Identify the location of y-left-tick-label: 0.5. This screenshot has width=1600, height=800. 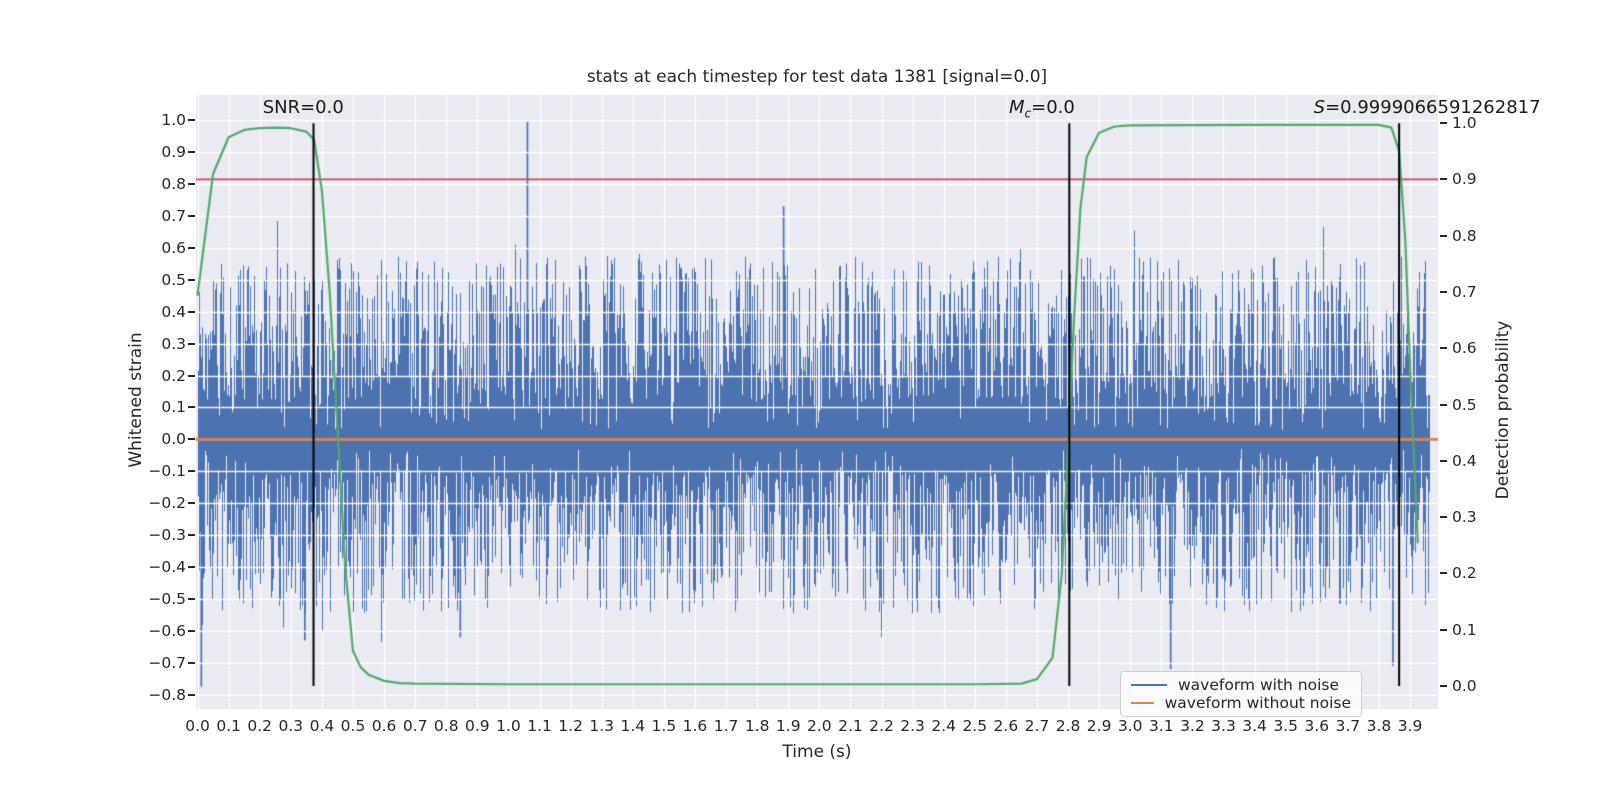
(173, 279).